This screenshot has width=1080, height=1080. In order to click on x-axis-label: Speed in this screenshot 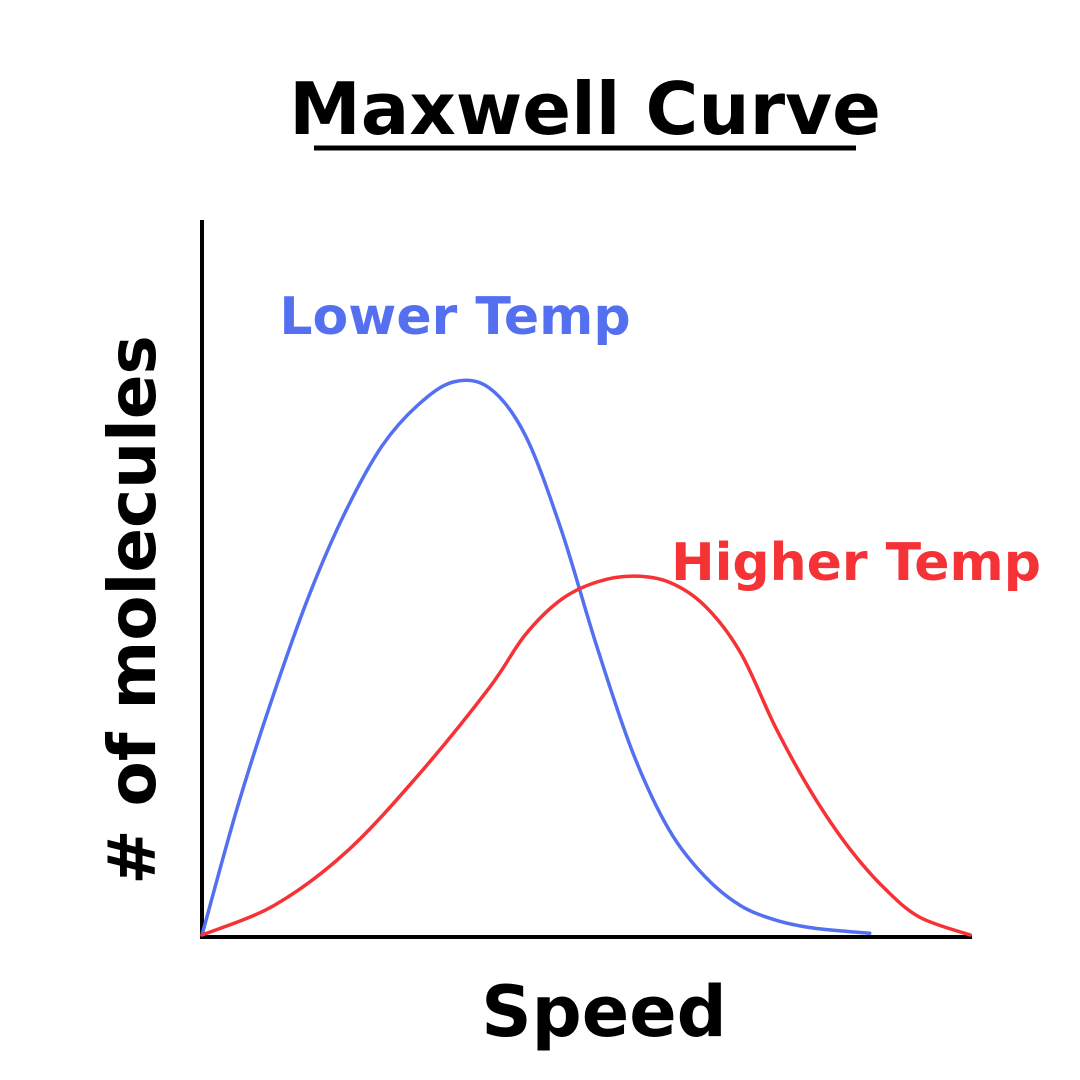, I will do `click(604, 1012)`.